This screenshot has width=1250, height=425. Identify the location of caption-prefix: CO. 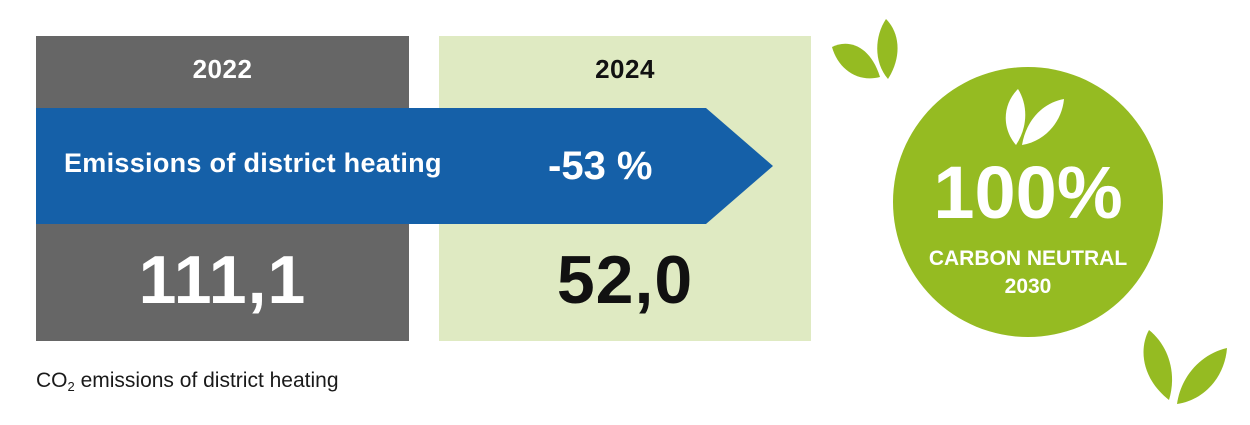
(52, 380).